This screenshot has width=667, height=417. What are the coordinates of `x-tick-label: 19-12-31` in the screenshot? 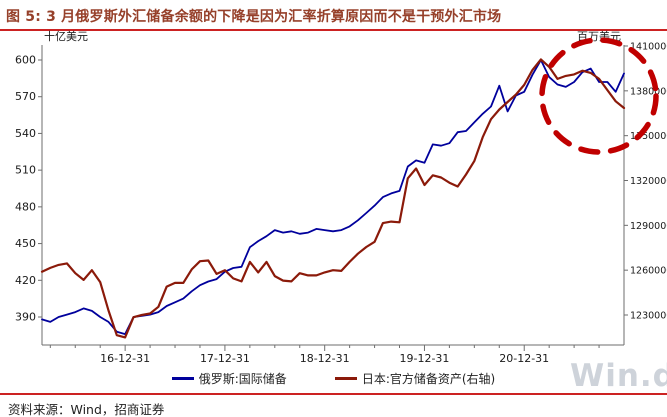 It's located at (424, 358).